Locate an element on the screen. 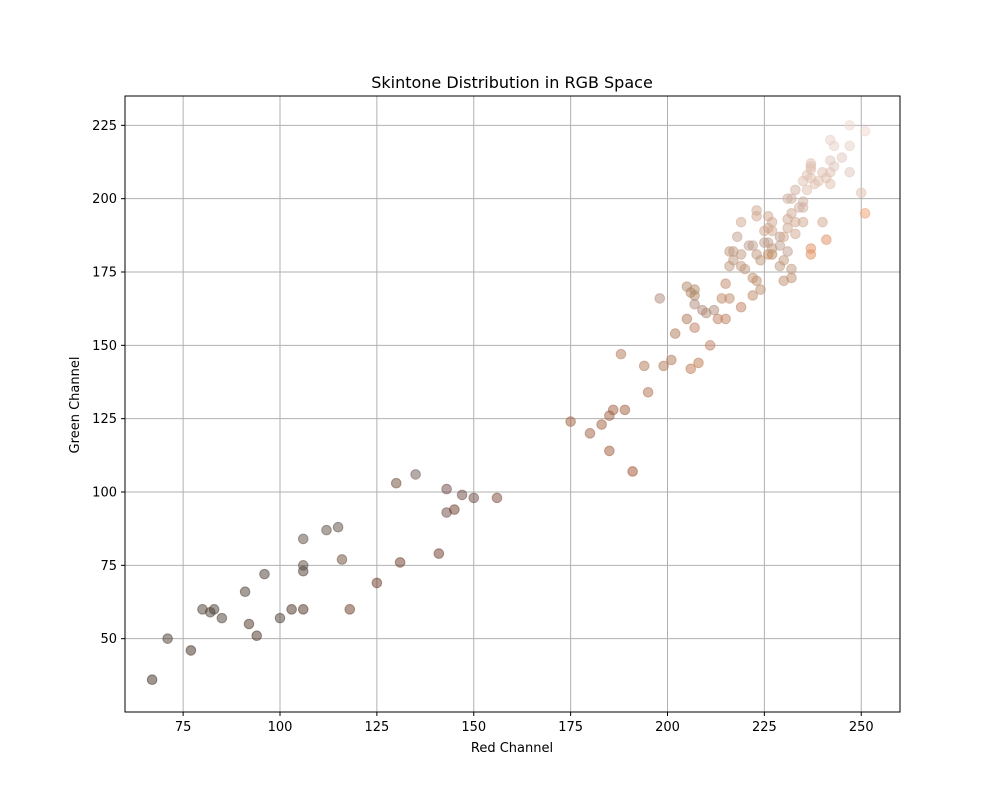 The height and width of the screenshot is (800, 1000). y-tick-label: 100 is located at coordinates (104, 493).